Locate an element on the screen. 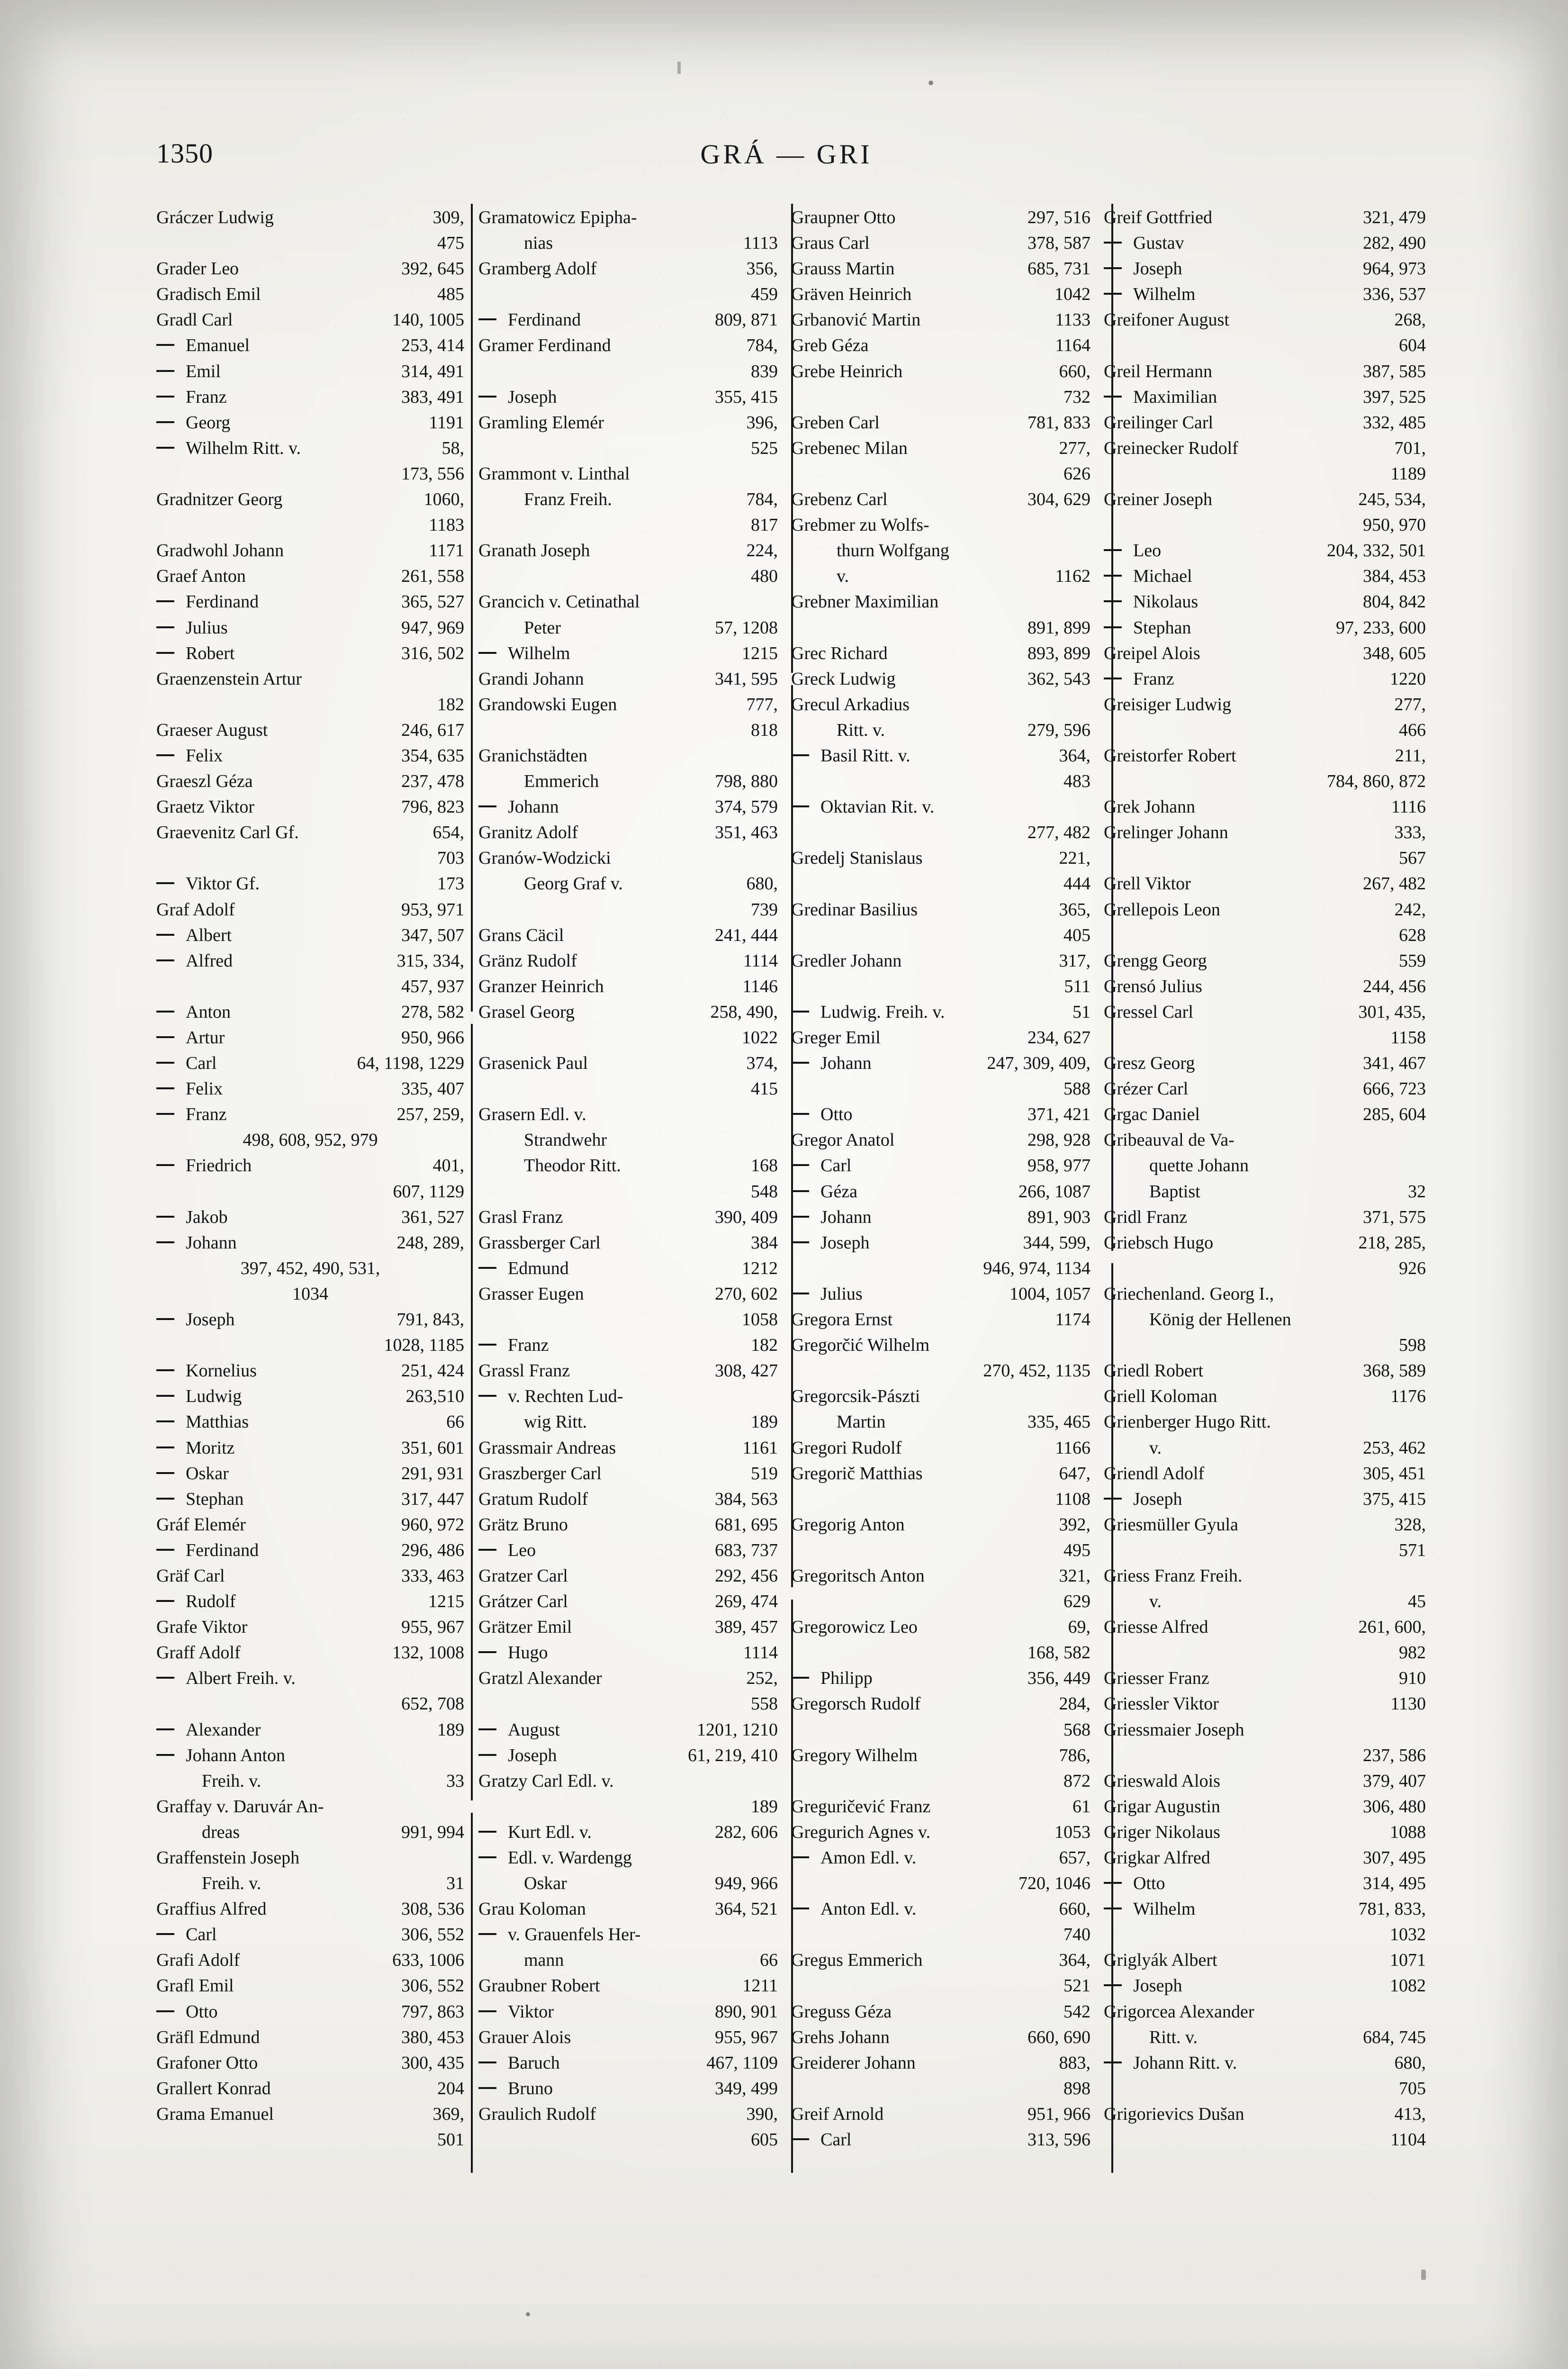  index-entry-pages-continued: 740 is located at coordinates (1076, 1935).